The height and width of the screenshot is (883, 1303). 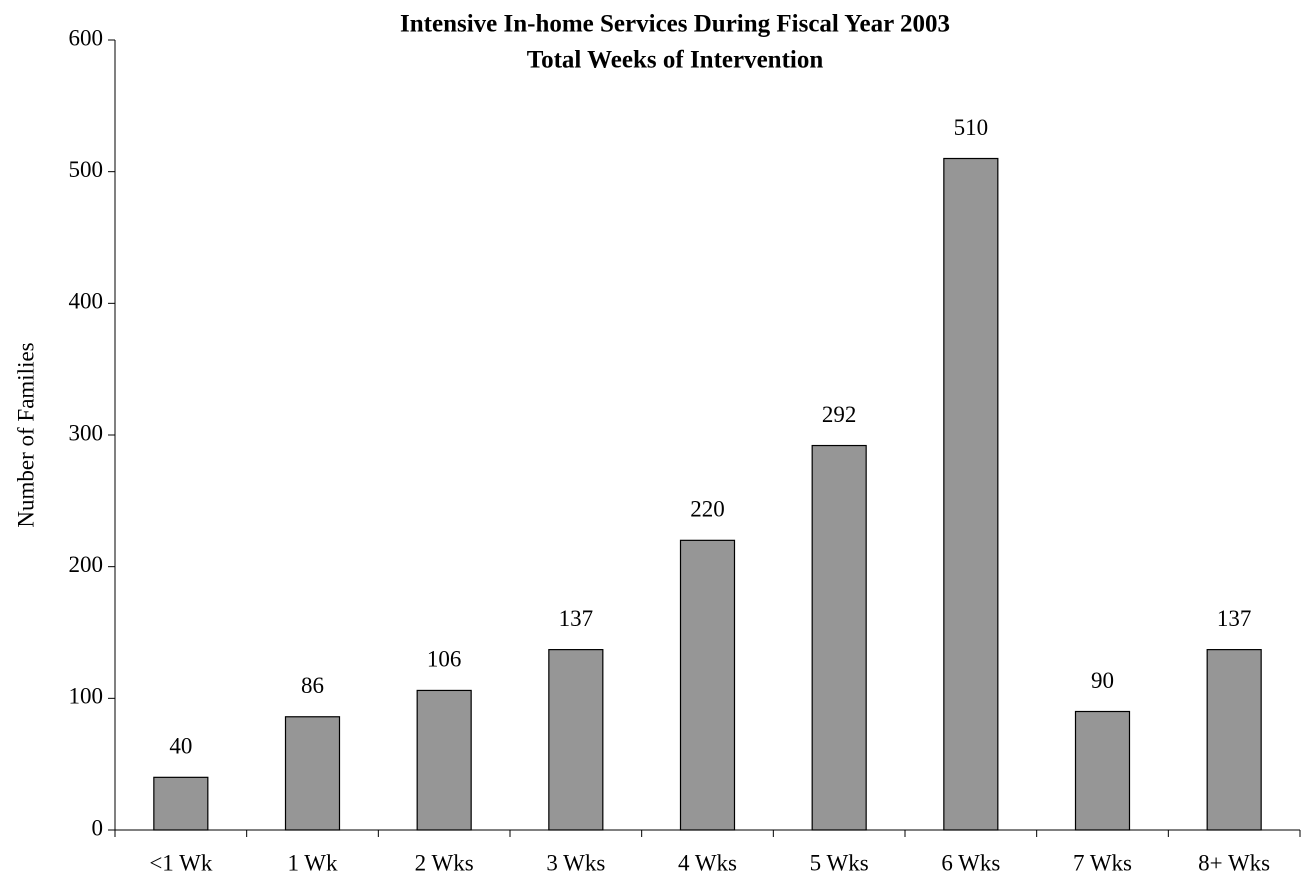 What do you see at coordinates (86, 169) in the screenshot?
I see `y-tick-label: 500` at bounding box center [86, 169].